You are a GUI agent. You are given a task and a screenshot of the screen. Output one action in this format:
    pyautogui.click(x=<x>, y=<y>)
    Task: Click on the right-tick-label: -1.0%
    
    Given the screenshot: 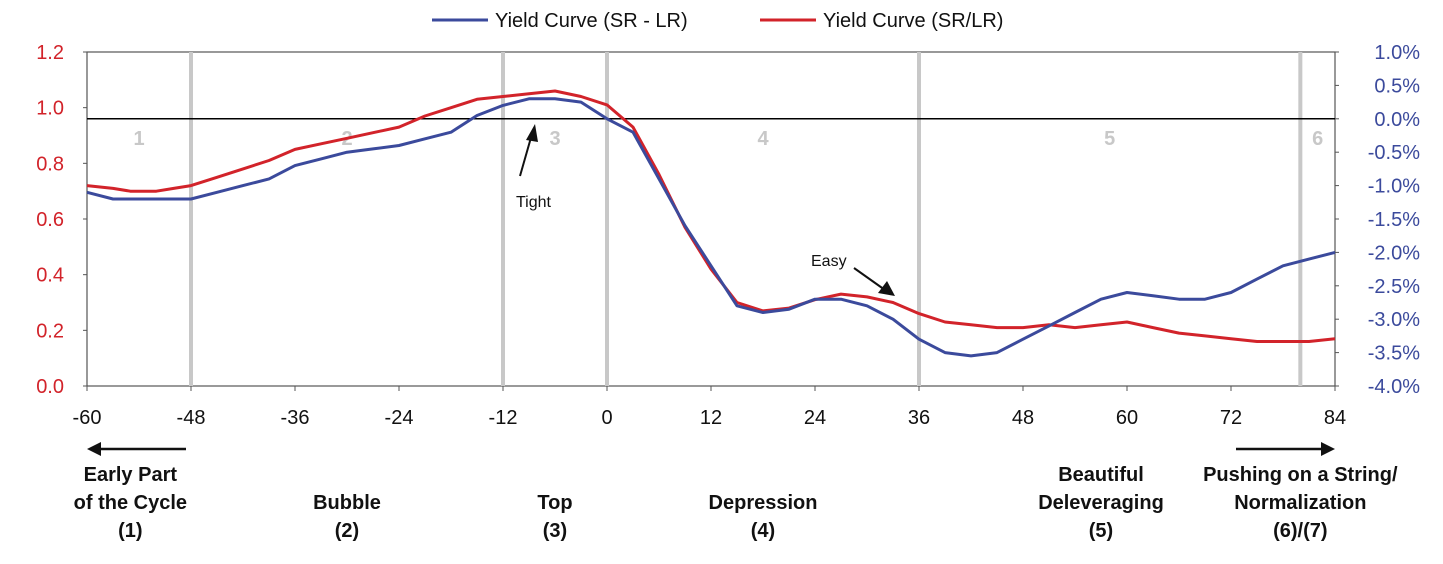 What is the action you would take?
    pyautogui.click(x=1394, y=187)
    